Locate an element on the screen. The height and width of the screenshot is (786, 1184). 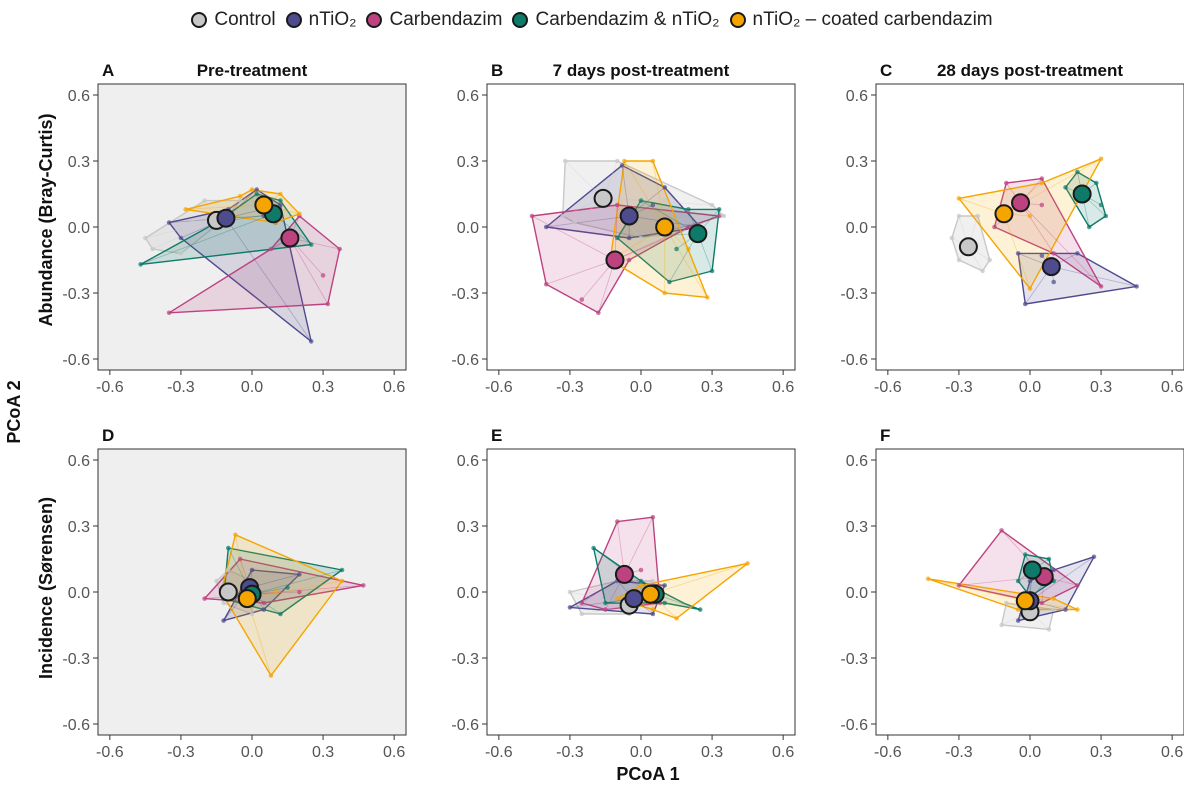
panel-background is located at coordinates (641, 592).